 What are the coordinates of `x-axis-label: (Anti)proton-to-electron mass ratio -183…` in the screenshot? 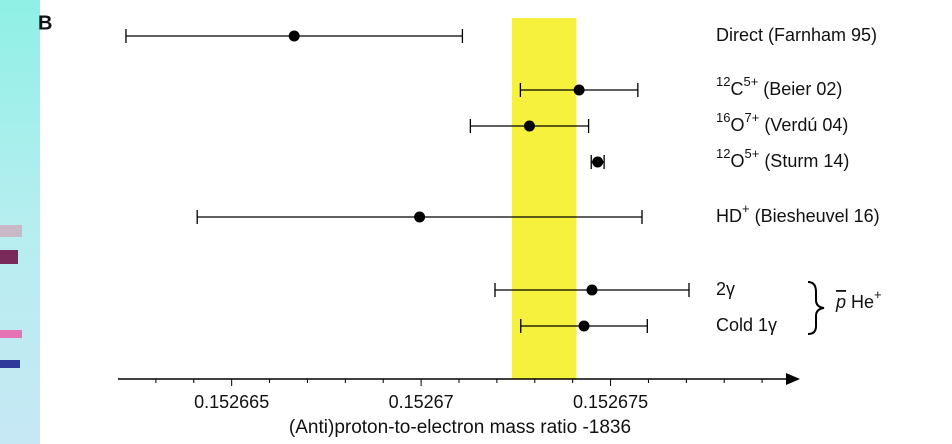 It's located at (460, 427).